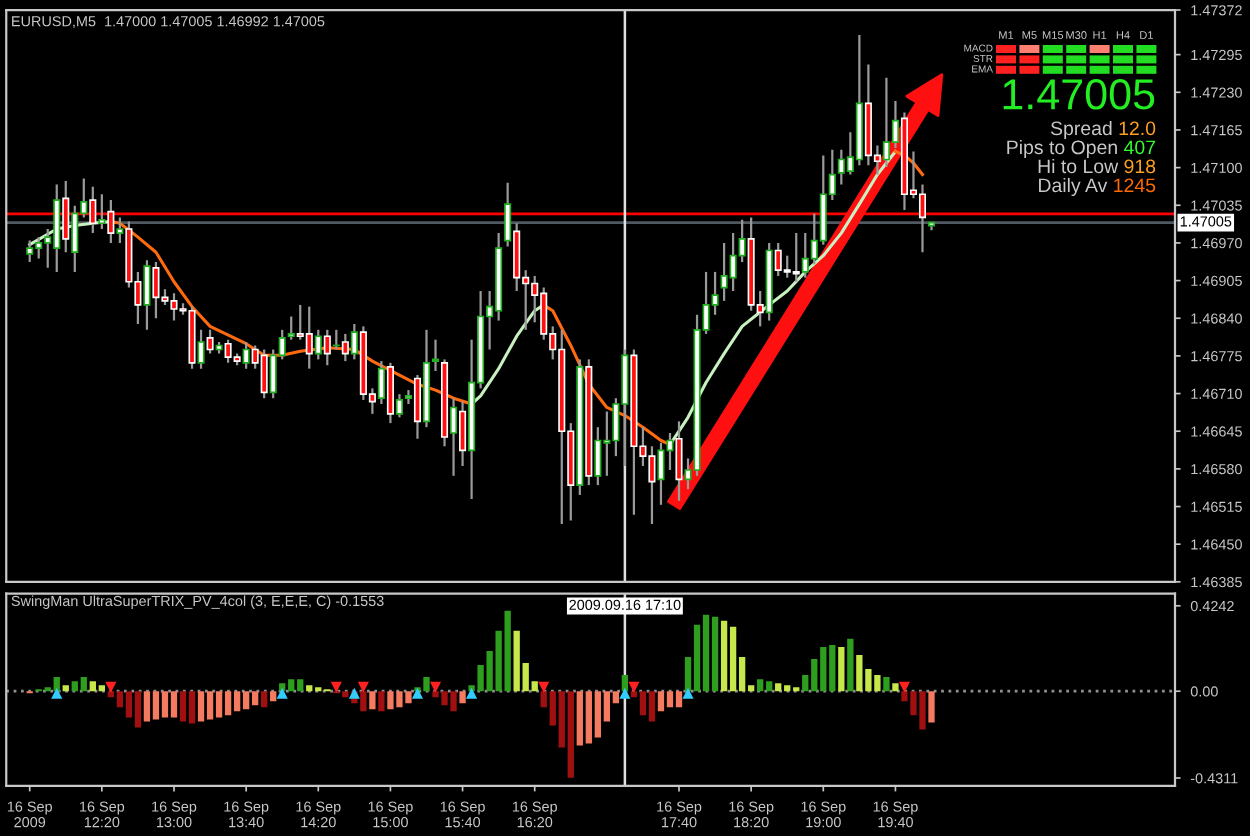  What do you see at coordinates (1137, 128) in the screenshot?
I see `annotation: 12.0` at bounding box center [1137, 128].